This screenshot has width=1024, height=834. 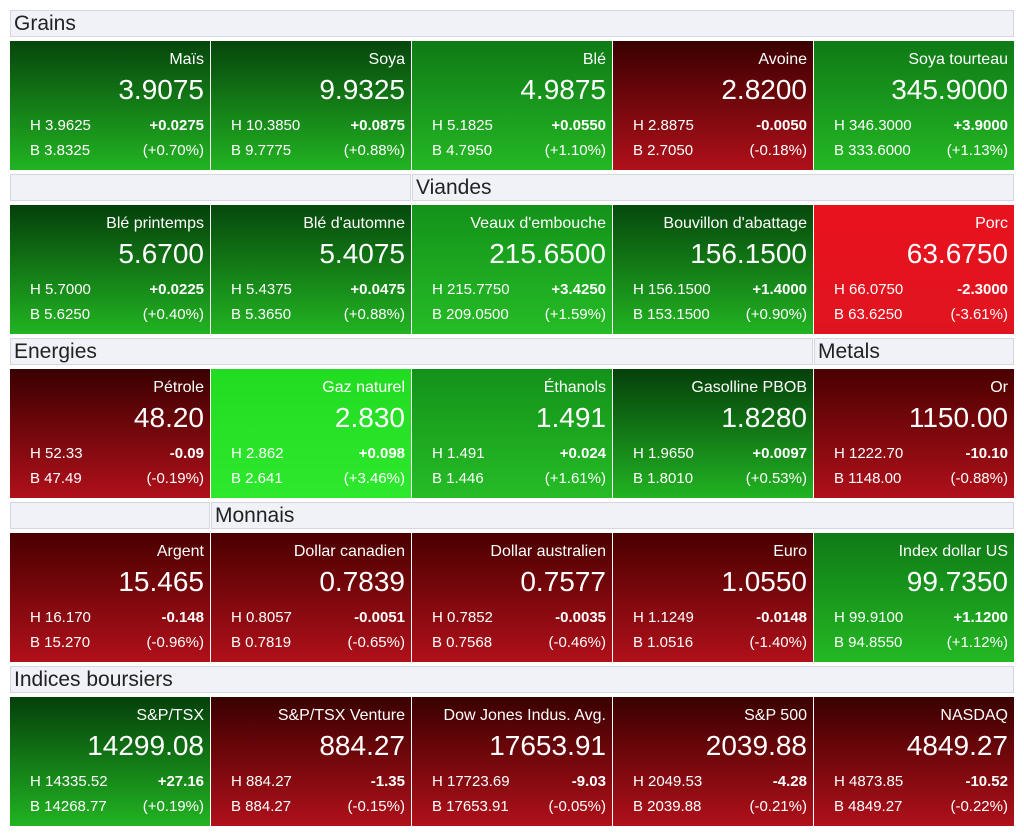 I want to click on quote-name: Blé d'automne, so click(x=354, y=223).